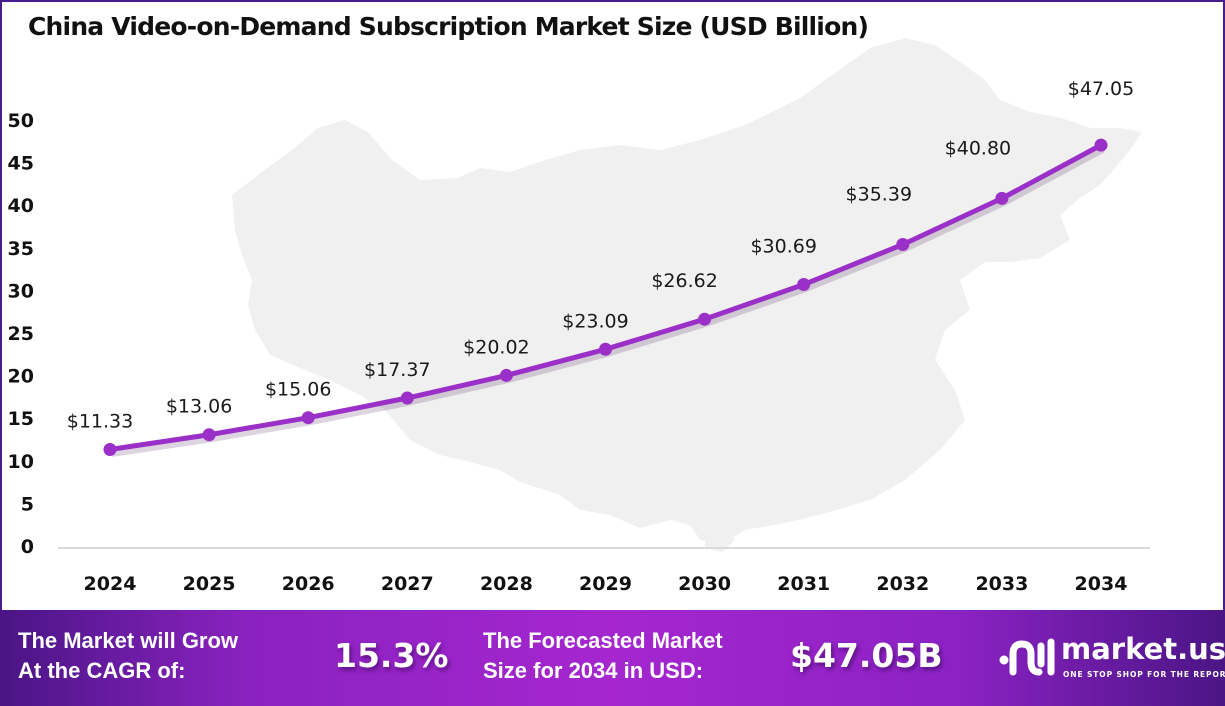 Image resolution: width=1225 pixels, height=706 pixels. What do you see at coordinates (21, 121) in the screenshot?
I see `y-tick-label: 50` at bounding box center [21, 121].